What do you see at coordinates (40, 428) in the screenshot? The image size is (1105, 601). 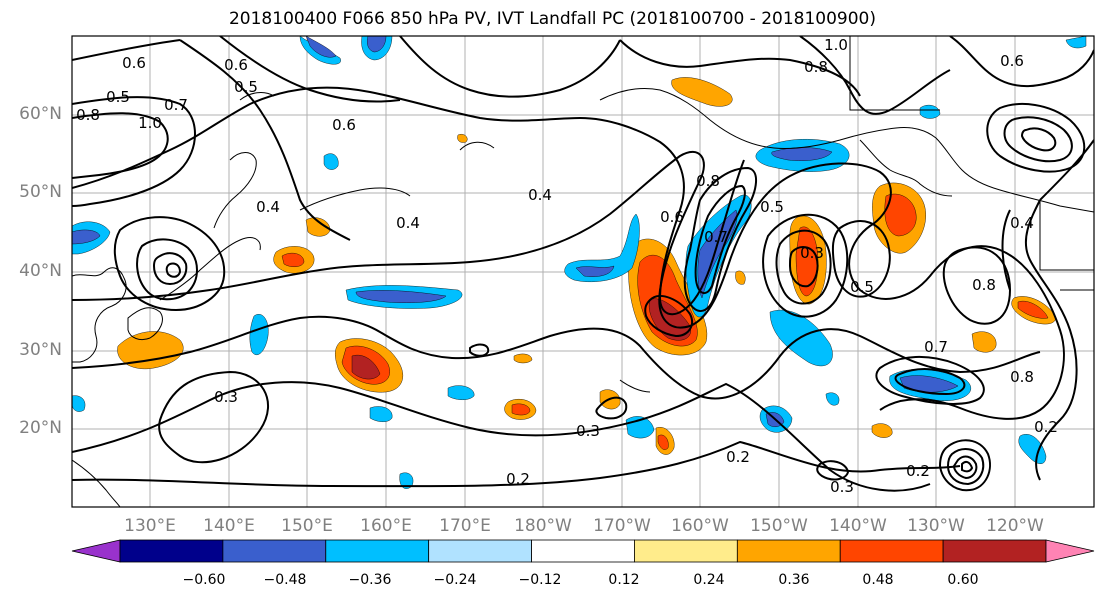 I see `lat-label-20n: 20°N` at bounding box center [40, 428].